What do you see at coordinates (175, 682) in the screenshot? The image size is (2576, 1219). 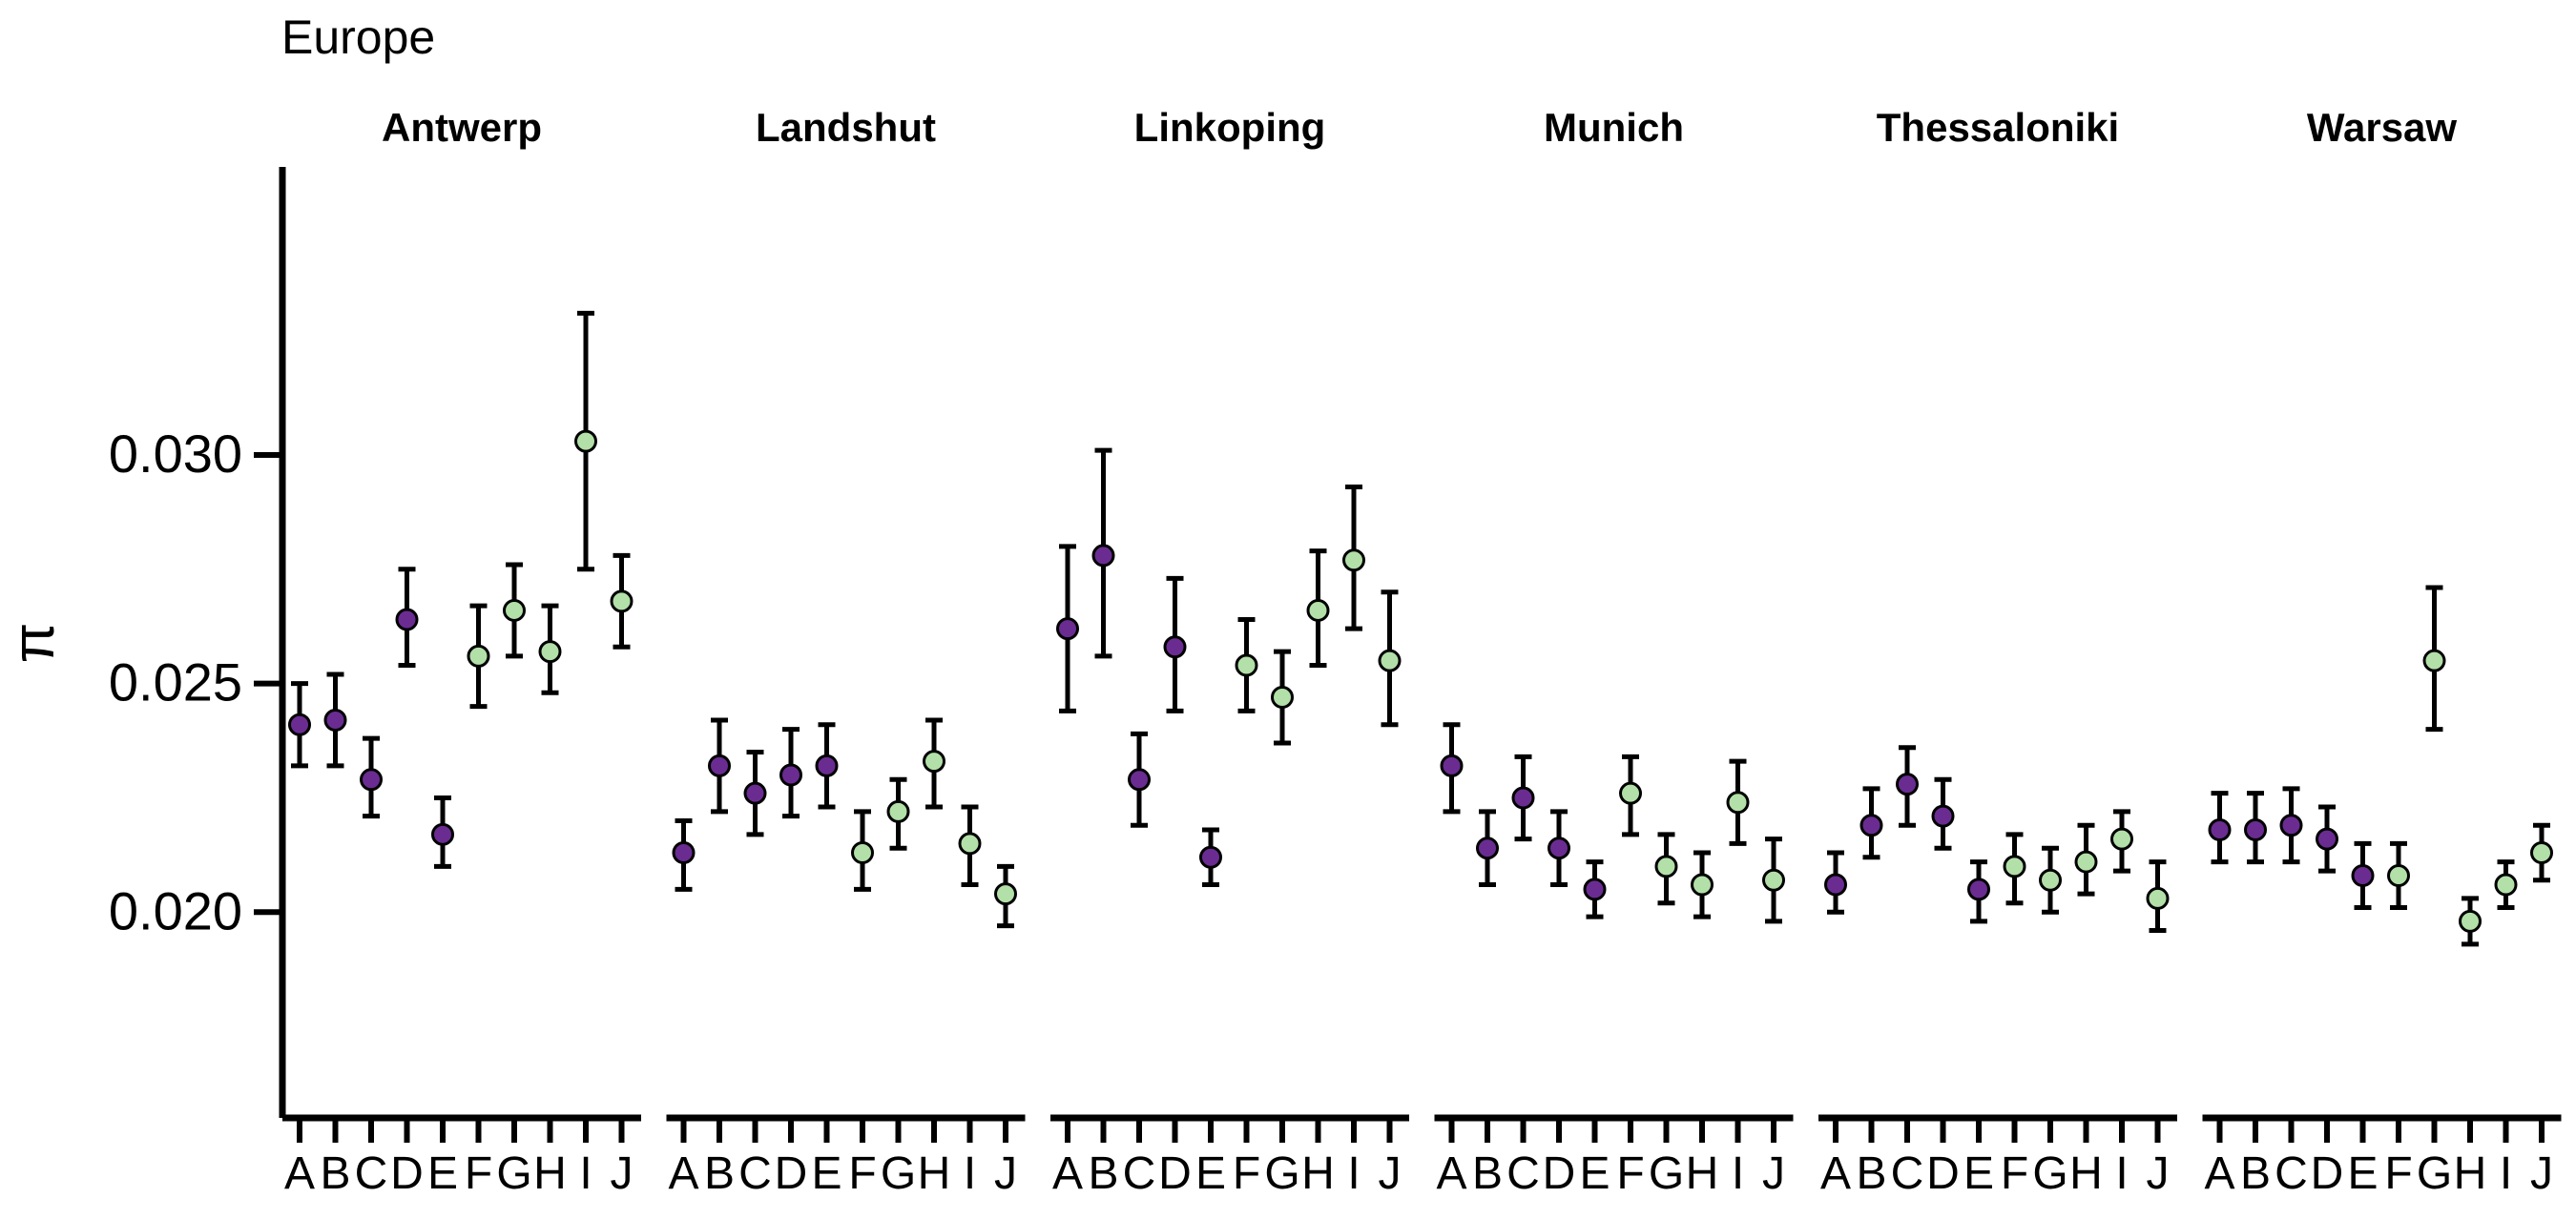 I see `y-tick-label: 0.025` at bounding box center [175, 682].